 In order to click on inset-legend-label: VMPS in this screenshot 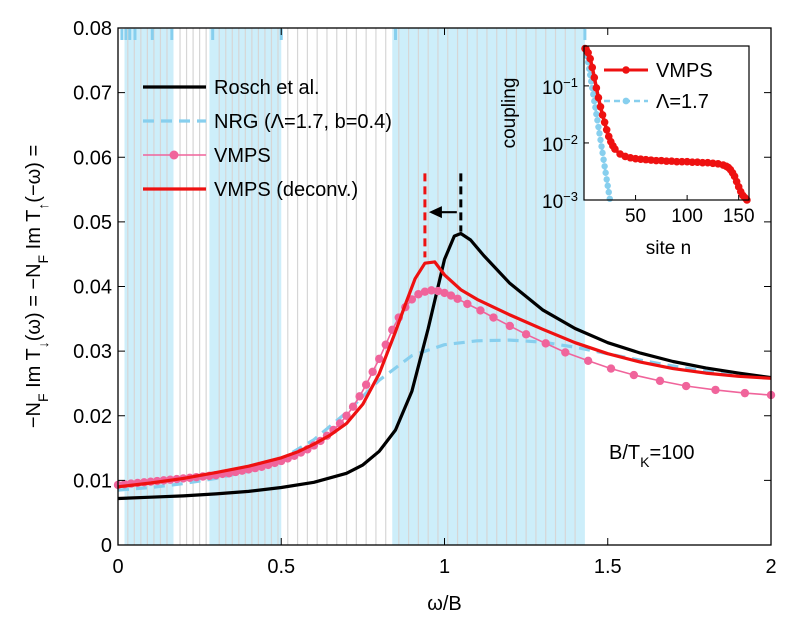, I will do `click(684, 71)`.